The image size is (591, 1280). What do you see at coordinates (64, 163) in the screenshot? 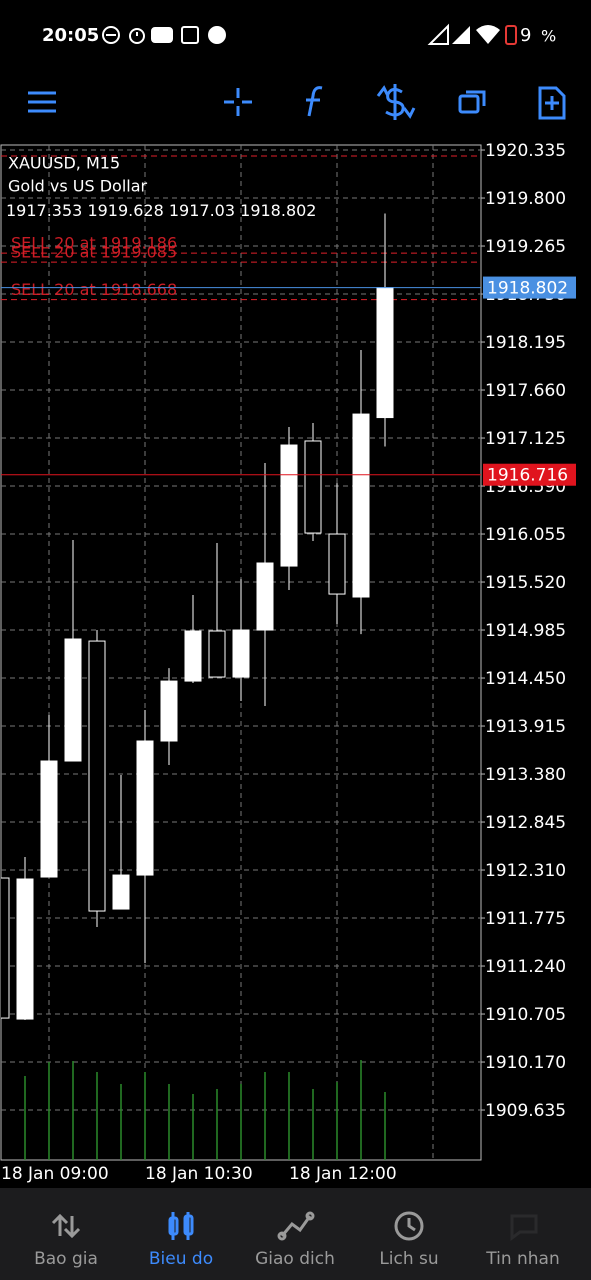
I see `symbol: XAUUSD, M15` at bounding box center [64, 163].